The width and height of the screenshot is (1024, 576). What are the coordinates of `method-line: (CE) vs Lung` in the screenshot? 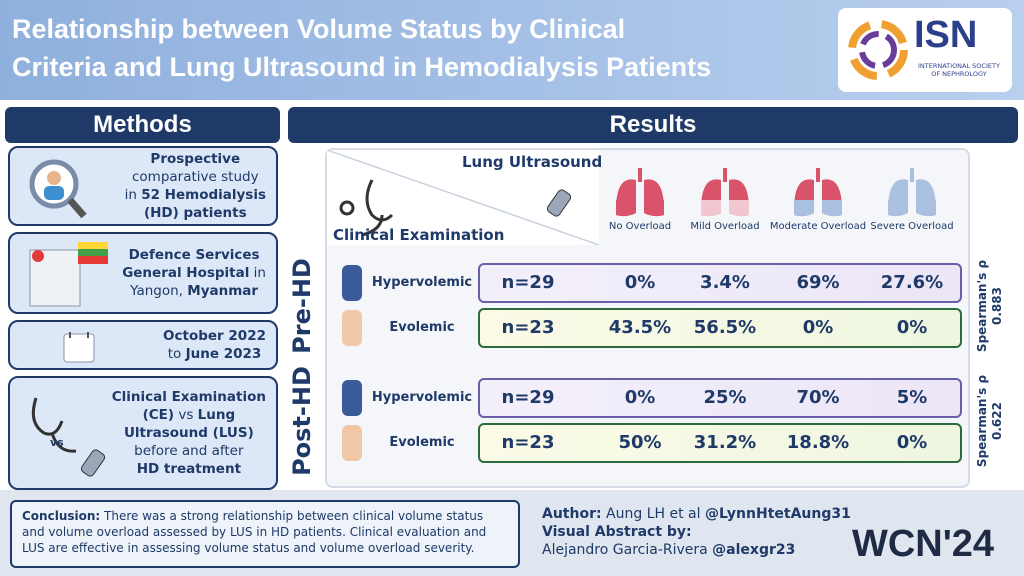 It's located at (189, 415).